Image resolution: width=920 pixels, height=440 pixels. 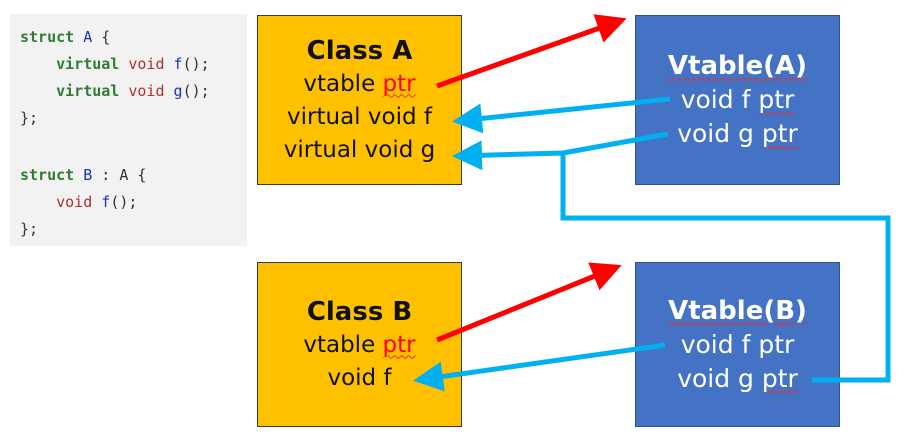 I want to click on vtable-b-g-row: void g ptr, so click(x=737, y=379).